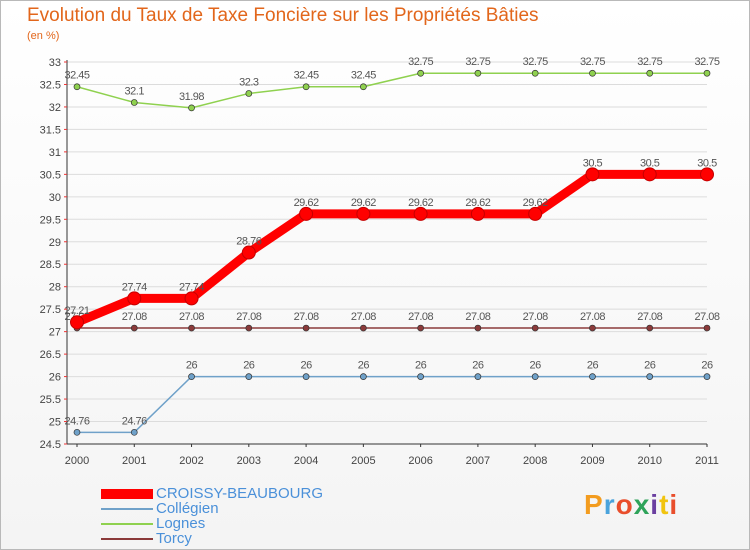 This screenshot has width=750, height=550. I want to click on x-tick-label: 2002, so click(191, 461).